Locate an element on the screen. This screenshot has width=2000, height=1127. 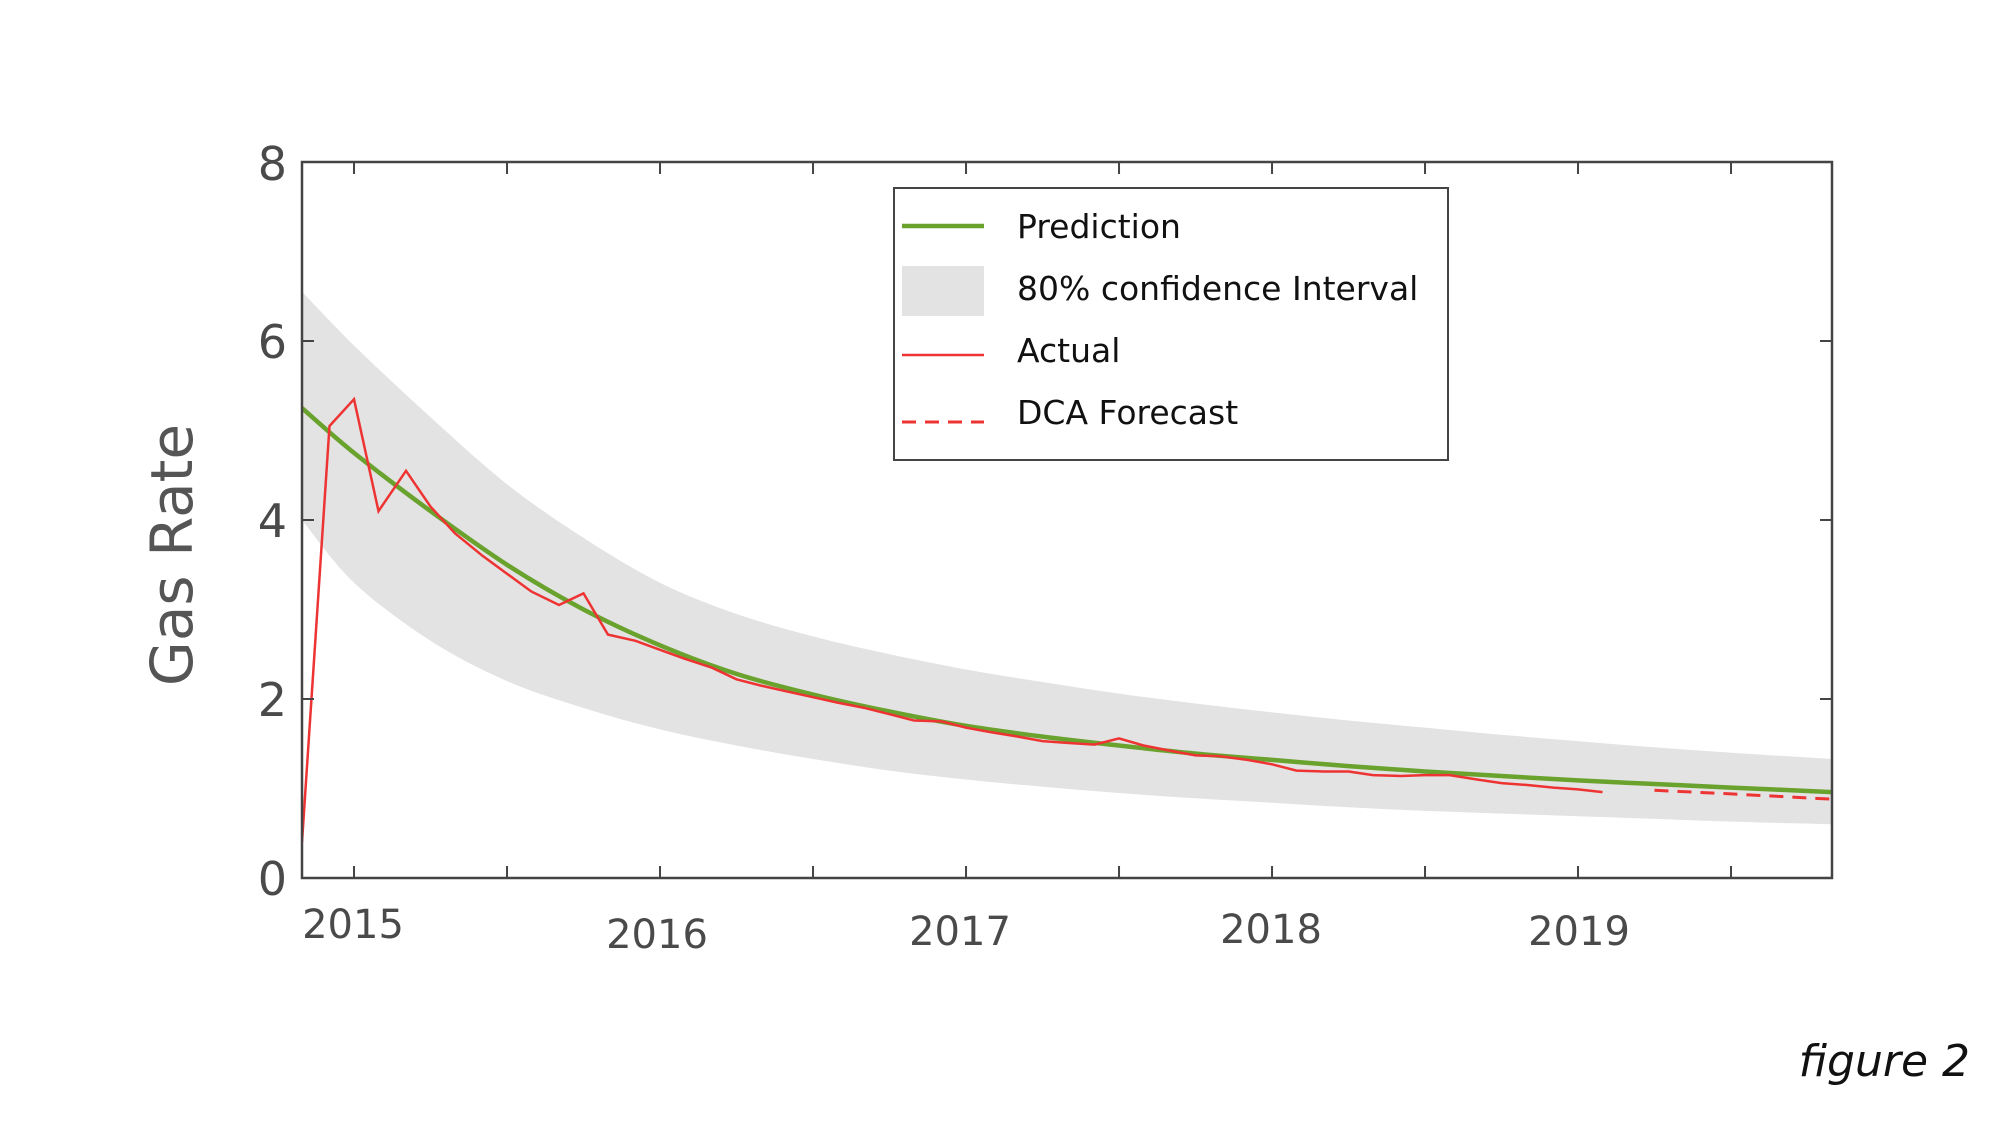
x-tick-label-2018: 2018 is located at coordinates (1271, 930).